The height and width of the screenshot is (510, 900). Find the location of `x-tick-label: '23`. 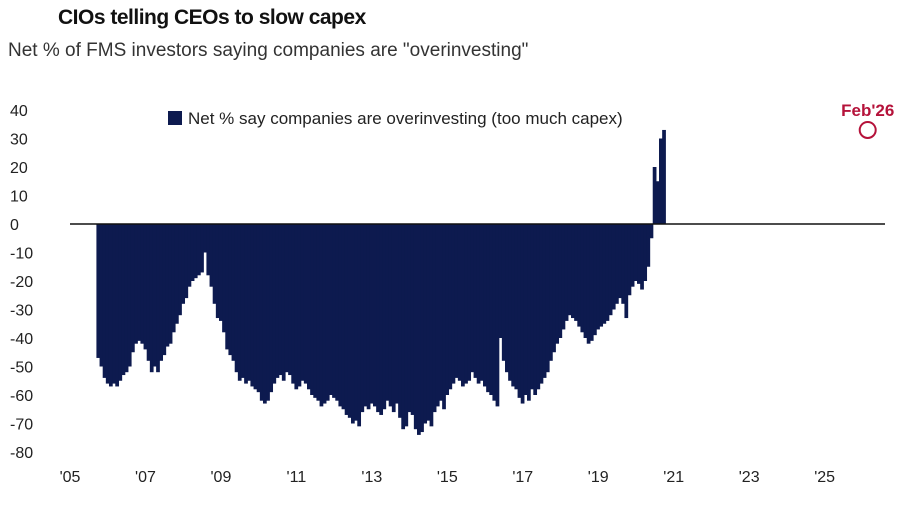

x-tick-label: '23 is located at coordinates (749, 477).